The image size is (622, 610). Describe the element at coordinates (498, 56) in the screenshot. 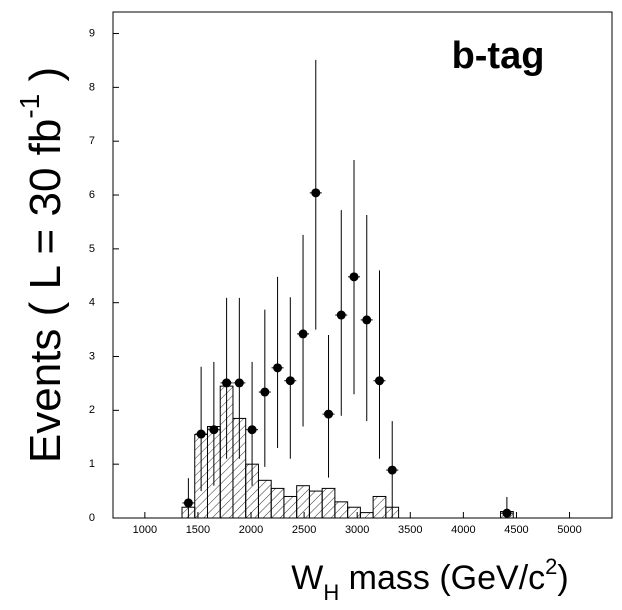

I see `annotation: b-tag` at that location.